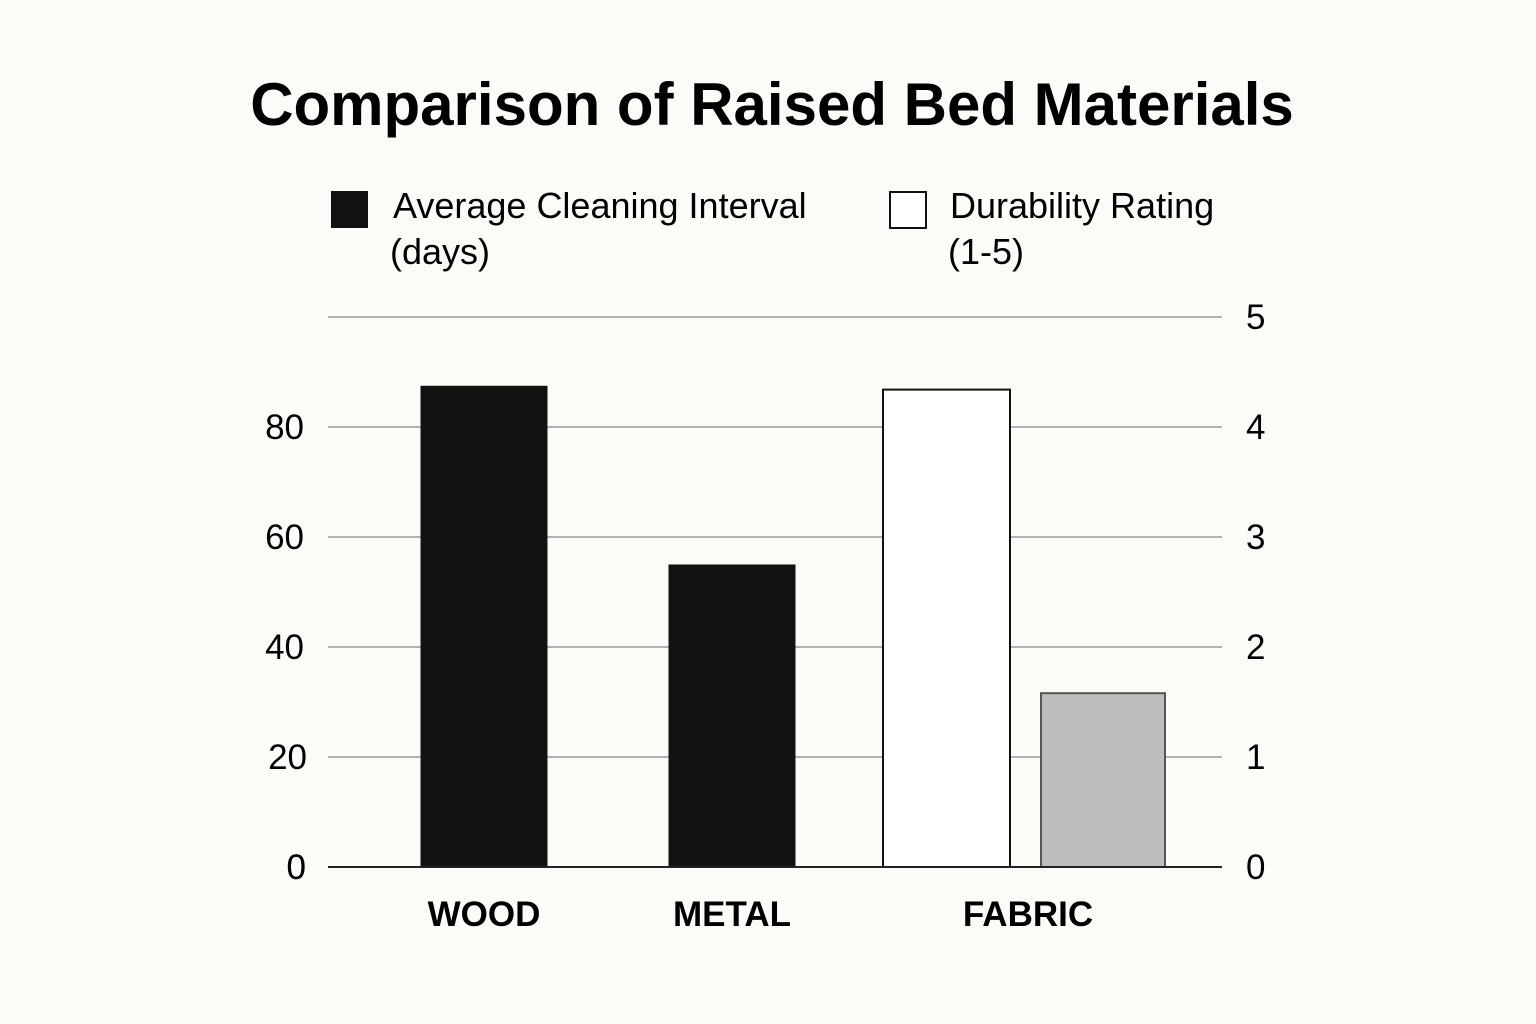  Describe the element at coordinates (600, 205) in the screenshot. I see `legend-label-cleaning-interval-line1: Average Cleaning Interval` at that location.